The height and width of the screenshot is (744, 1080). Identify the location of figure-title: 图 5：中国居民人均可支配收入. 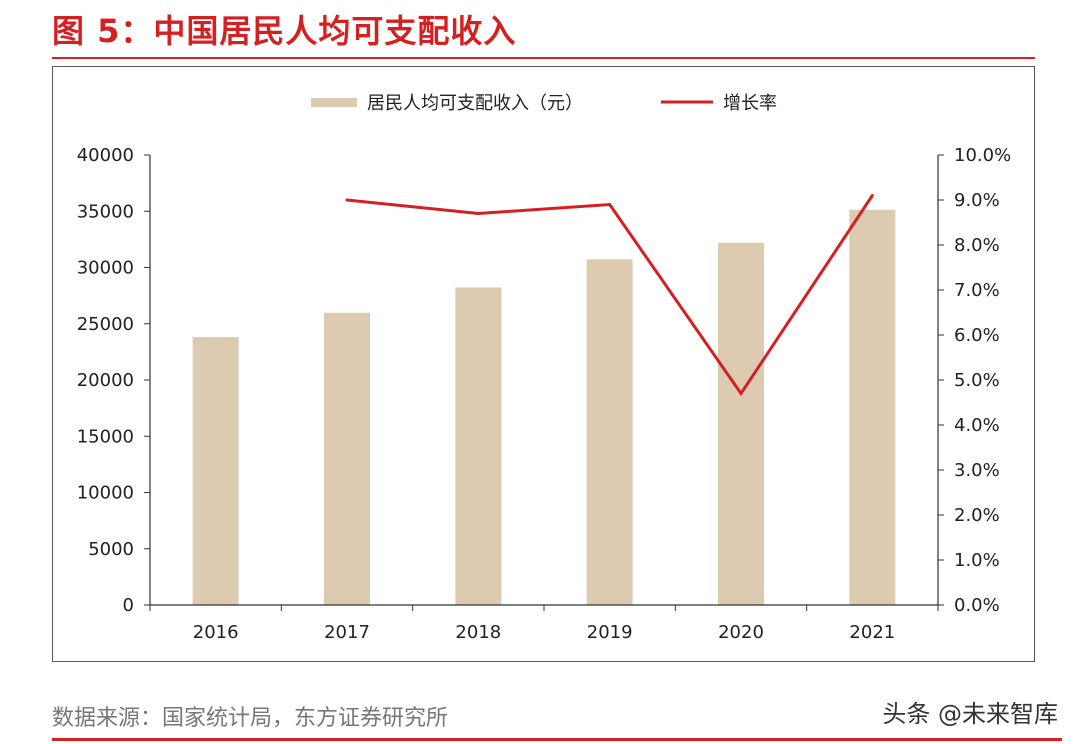
(284, 31).